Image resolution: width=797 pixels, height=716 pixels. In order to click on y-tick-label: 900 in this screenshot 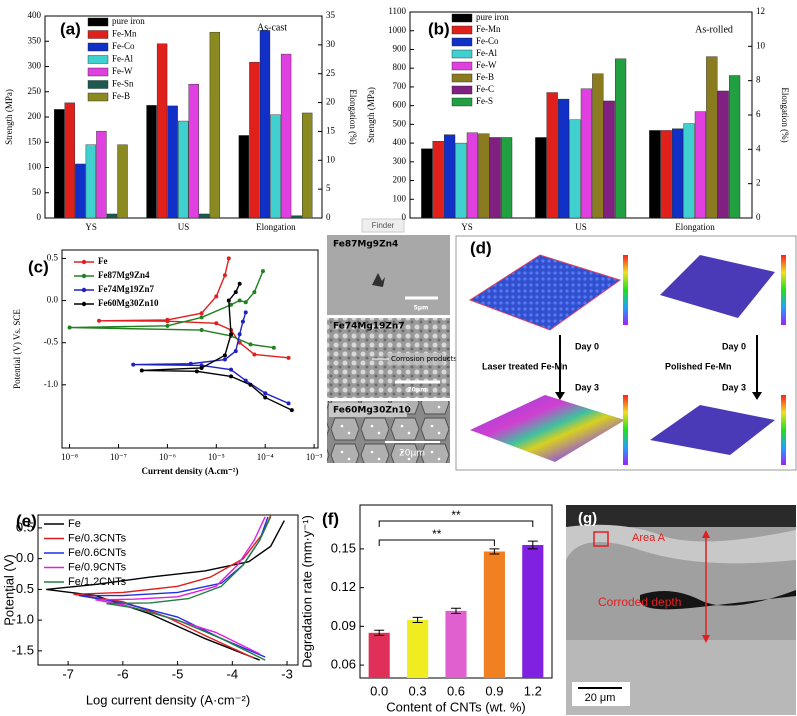, I will do `click(400, 49)`.